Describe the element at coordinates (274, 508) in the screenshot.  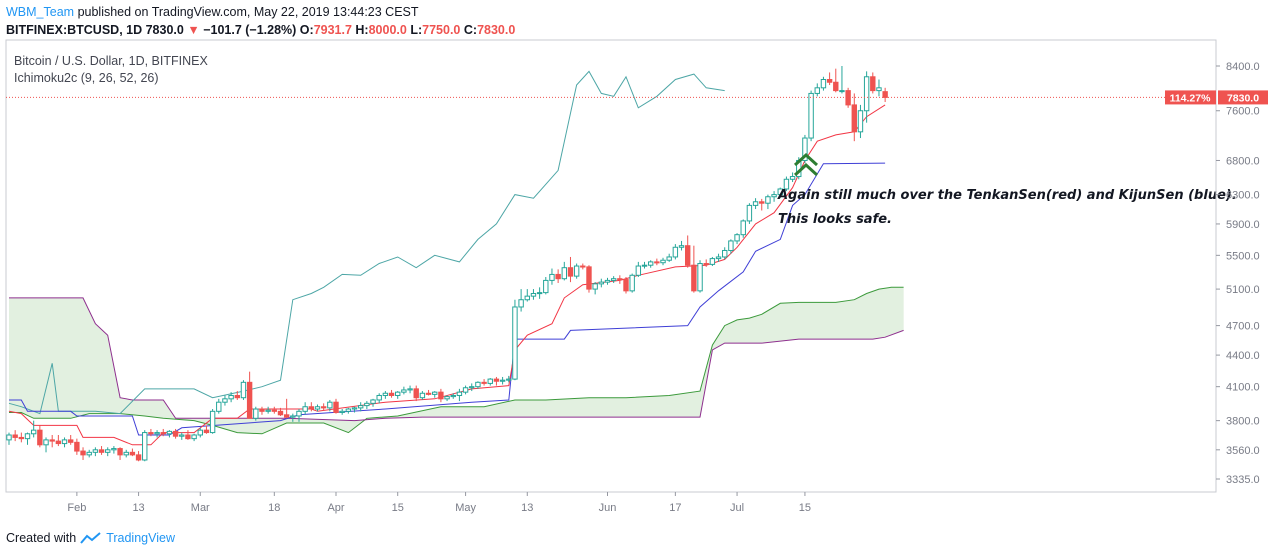
I see `x-tick-label: 18` at that location.